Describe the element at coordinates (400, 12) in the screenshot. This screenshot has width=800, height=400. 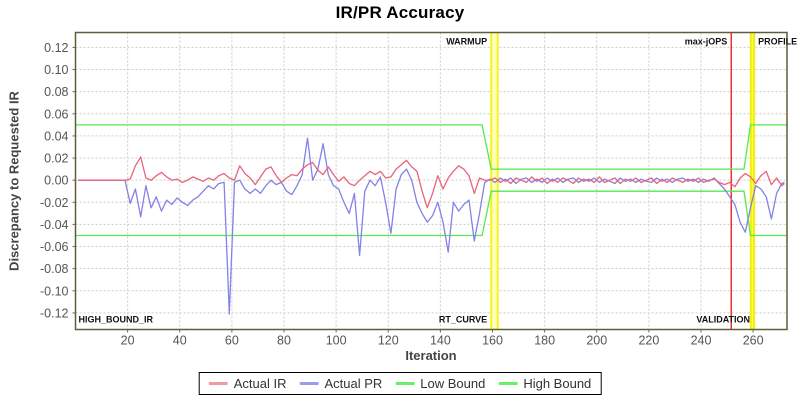
I see `chart-title: IR/PR Accuracy` at that location.